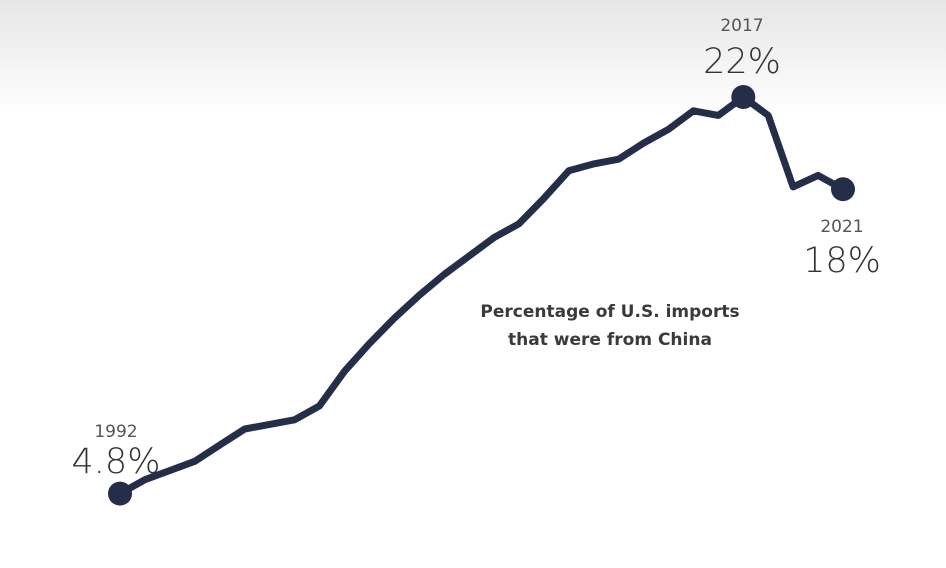  Describe the element at coordinates (842, 261) in the screenshot. I see `annotation-value-2021: 18%` at that location.